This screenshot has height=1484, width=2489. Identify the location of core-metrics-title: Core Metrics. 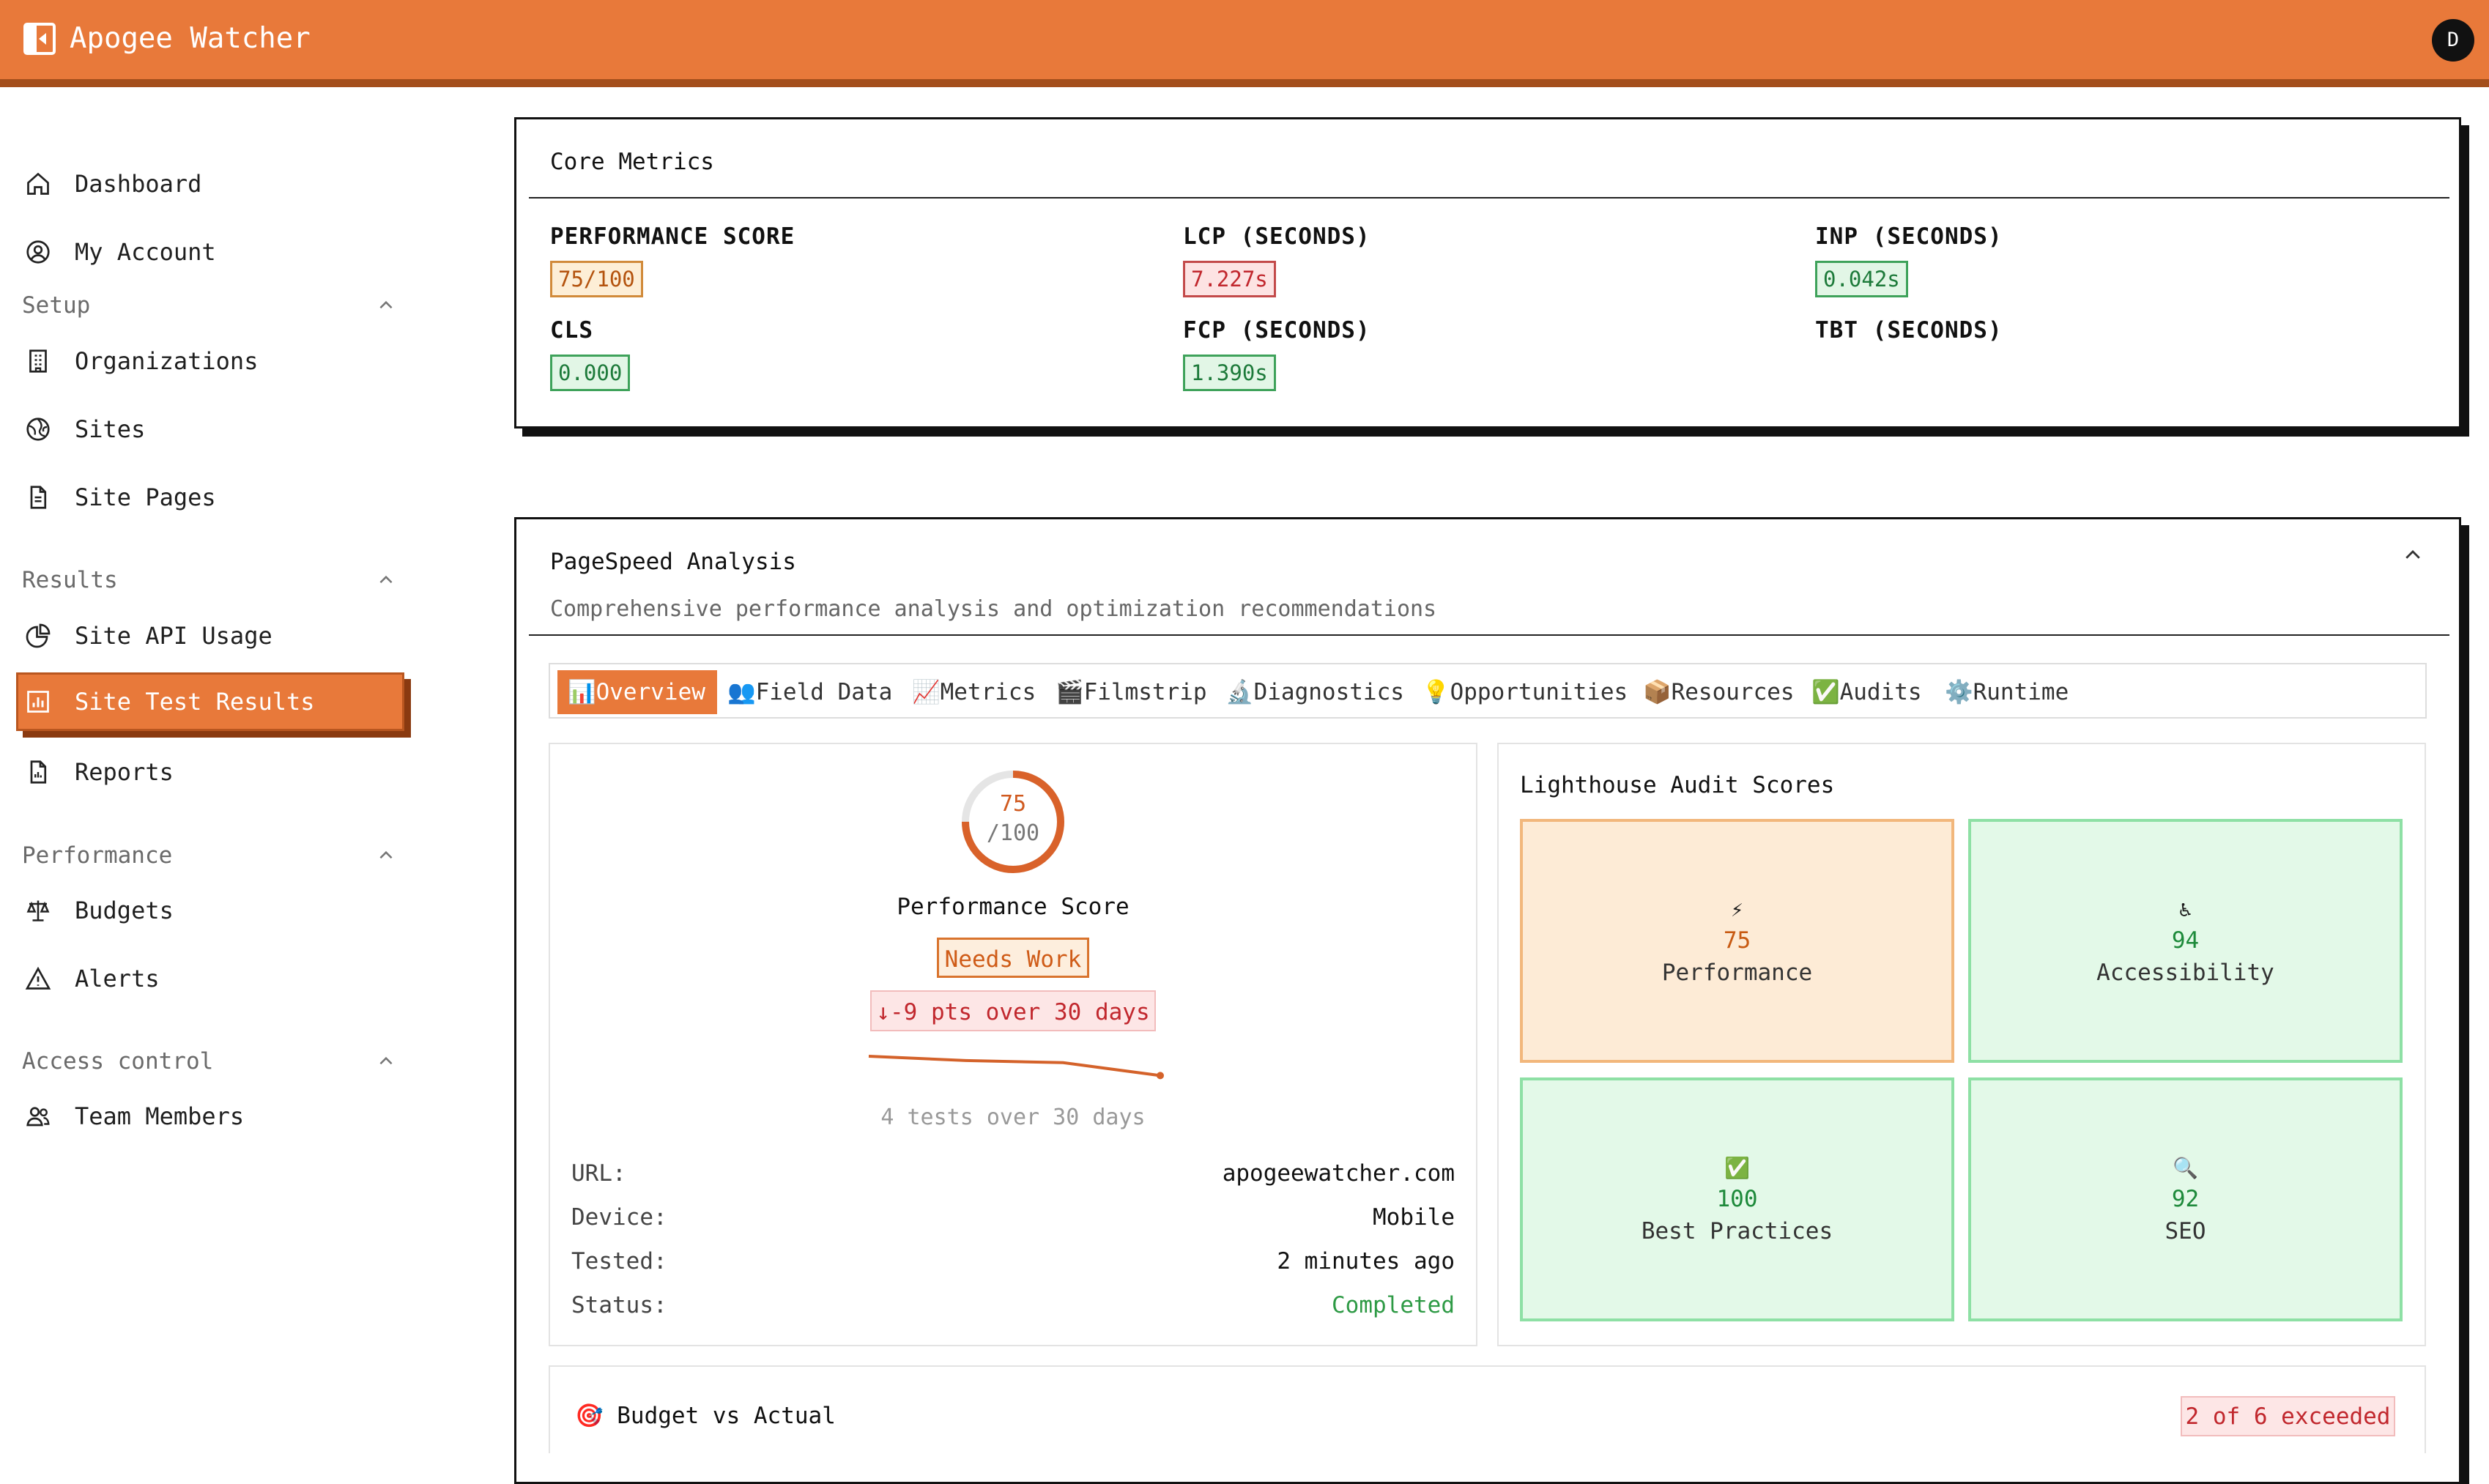
(632, 162).